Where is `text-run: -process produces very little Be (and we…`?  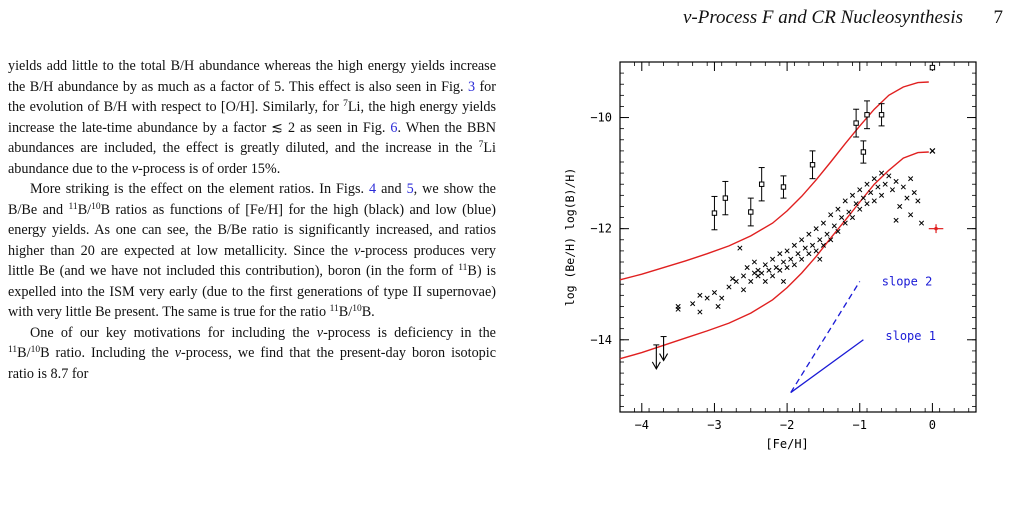
text-run: -process produces very little Be (and we… is located at coordinates (252, 261).